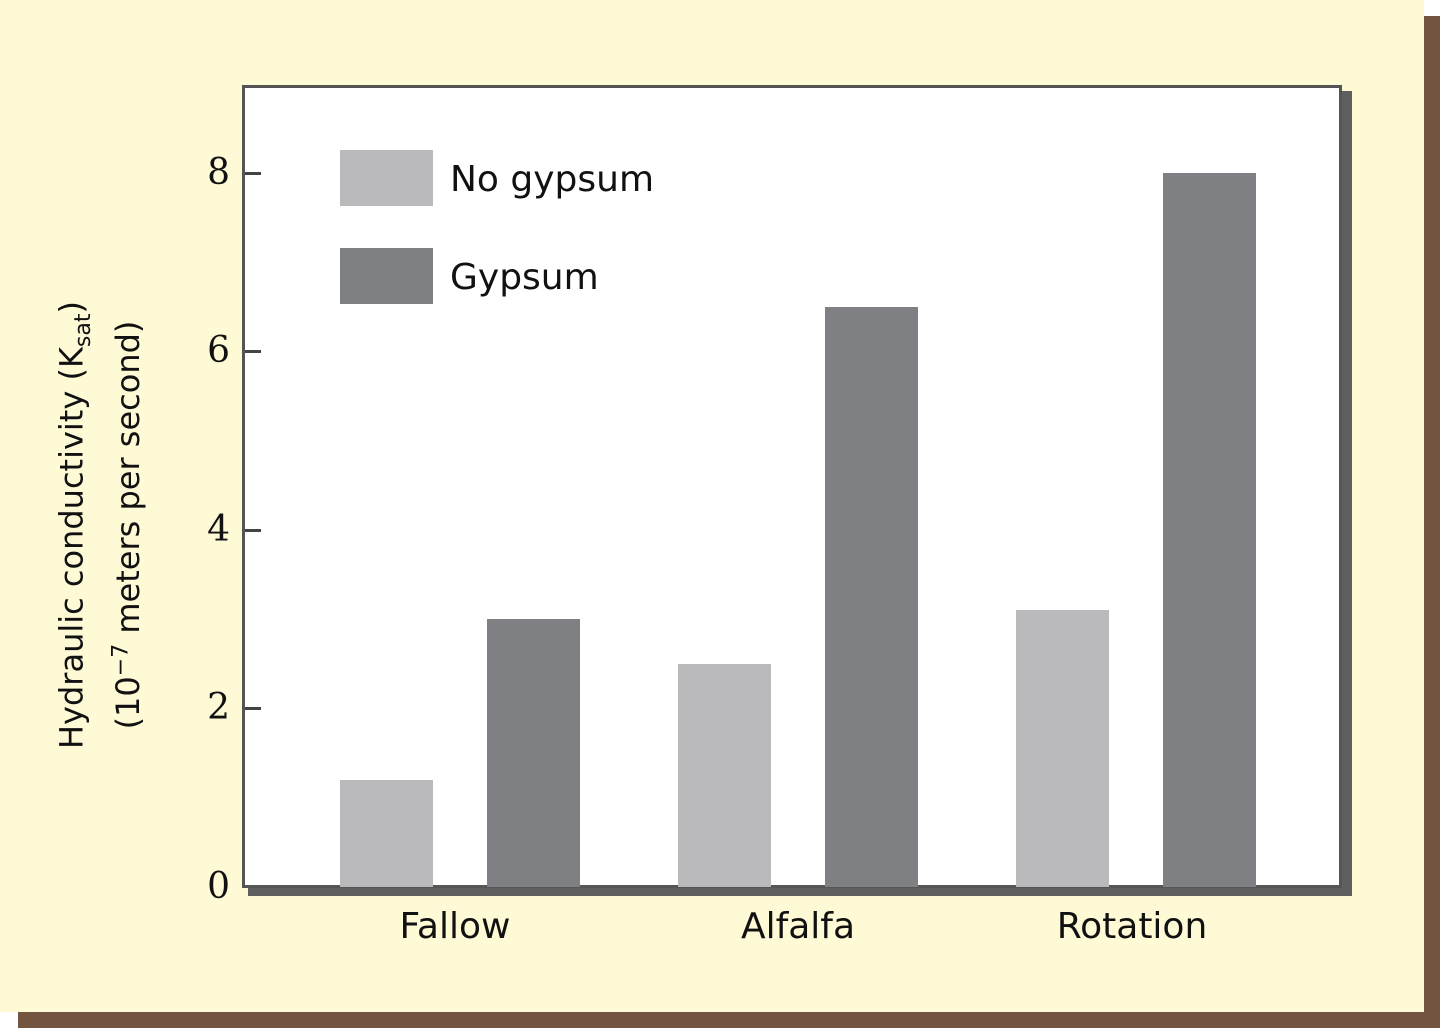  What do you see at coordinates (386, 178) in the screenshot?
I see `legend-swatch-no-gypsum` at bounding box center [386, 178].